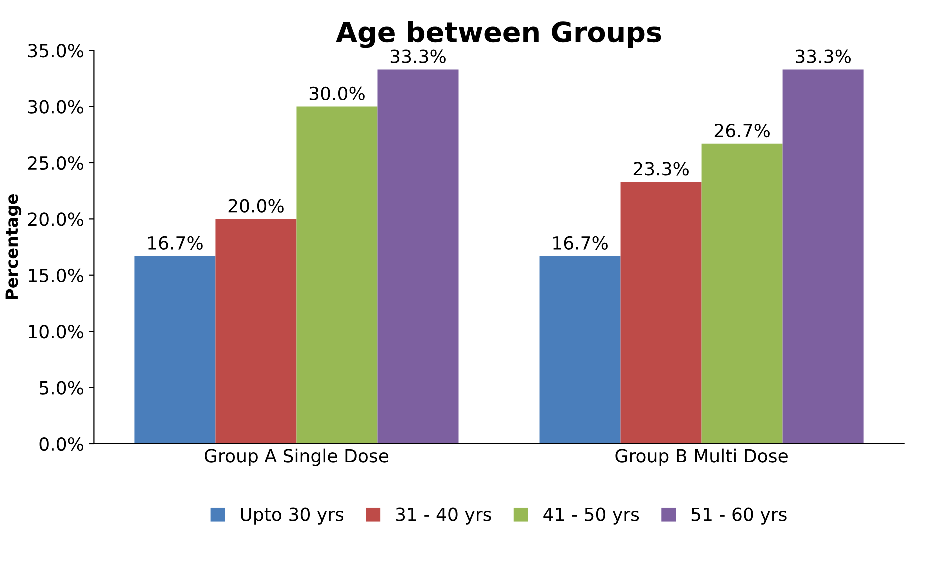 This screenshot has width=942, height=562. Describe the element at coordinates (444, 516) in the screenshot. I see `legend-label: 31 - 40 yrs` at that location.